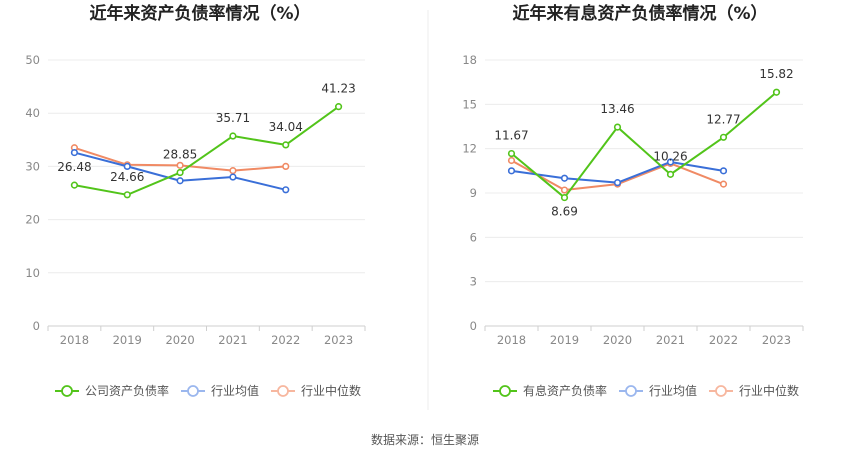  I want to click on y-tick-label: 50, so click(32, 60).